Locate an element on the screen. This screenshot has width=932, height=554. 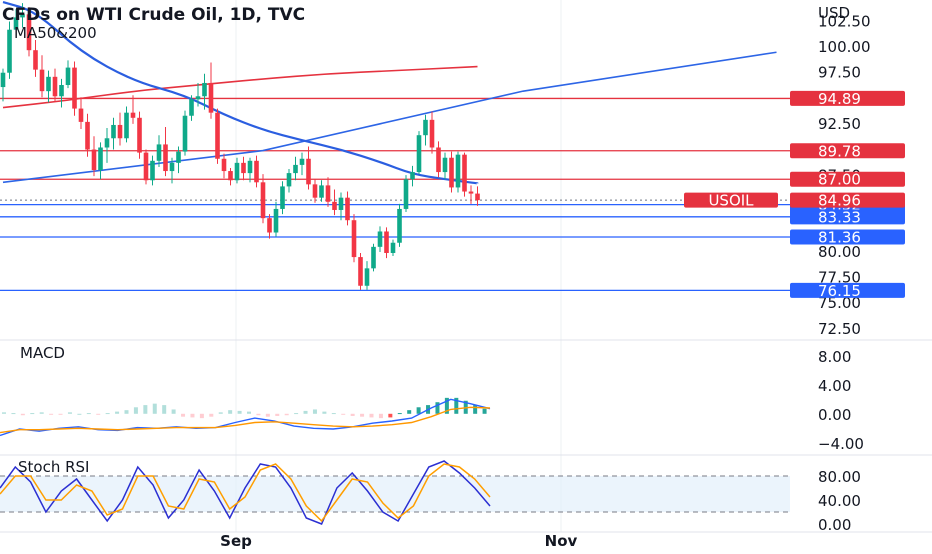
last-price-tag-bg is located at coordinates (847, 200).